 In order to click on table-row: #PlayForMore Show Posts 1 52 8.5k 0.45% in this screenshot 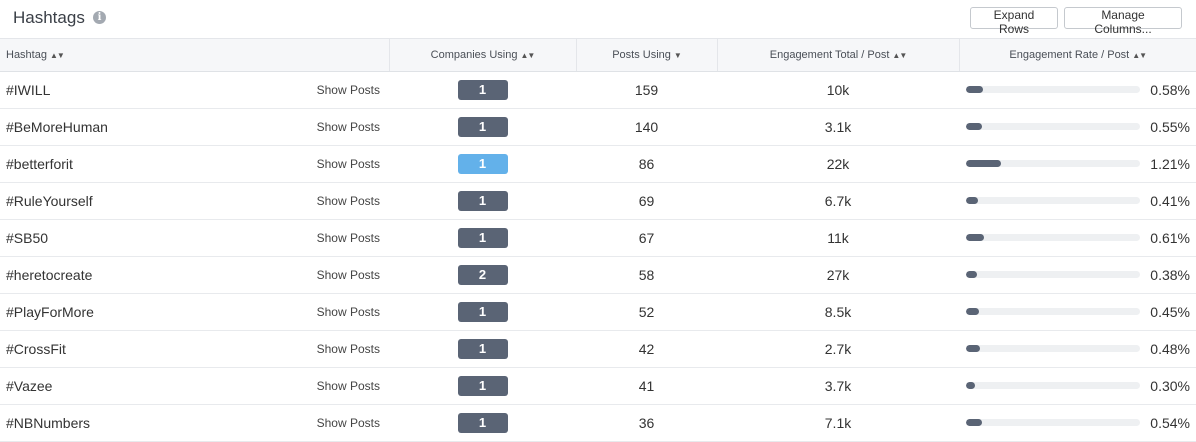, I will do `click(598, 312)`.